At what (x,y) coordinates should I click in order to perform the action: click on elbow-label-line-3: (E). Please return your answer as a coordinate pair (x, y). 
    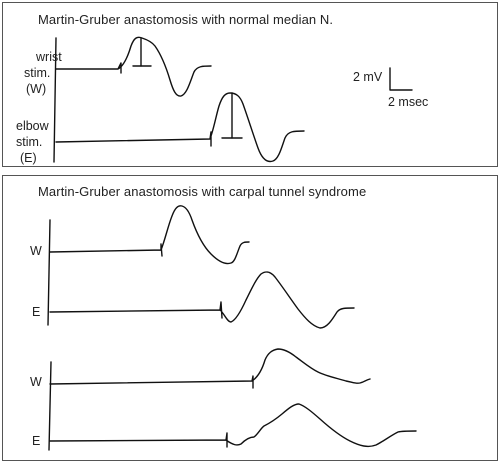
    Looking at the image, I should click on (28, 158).